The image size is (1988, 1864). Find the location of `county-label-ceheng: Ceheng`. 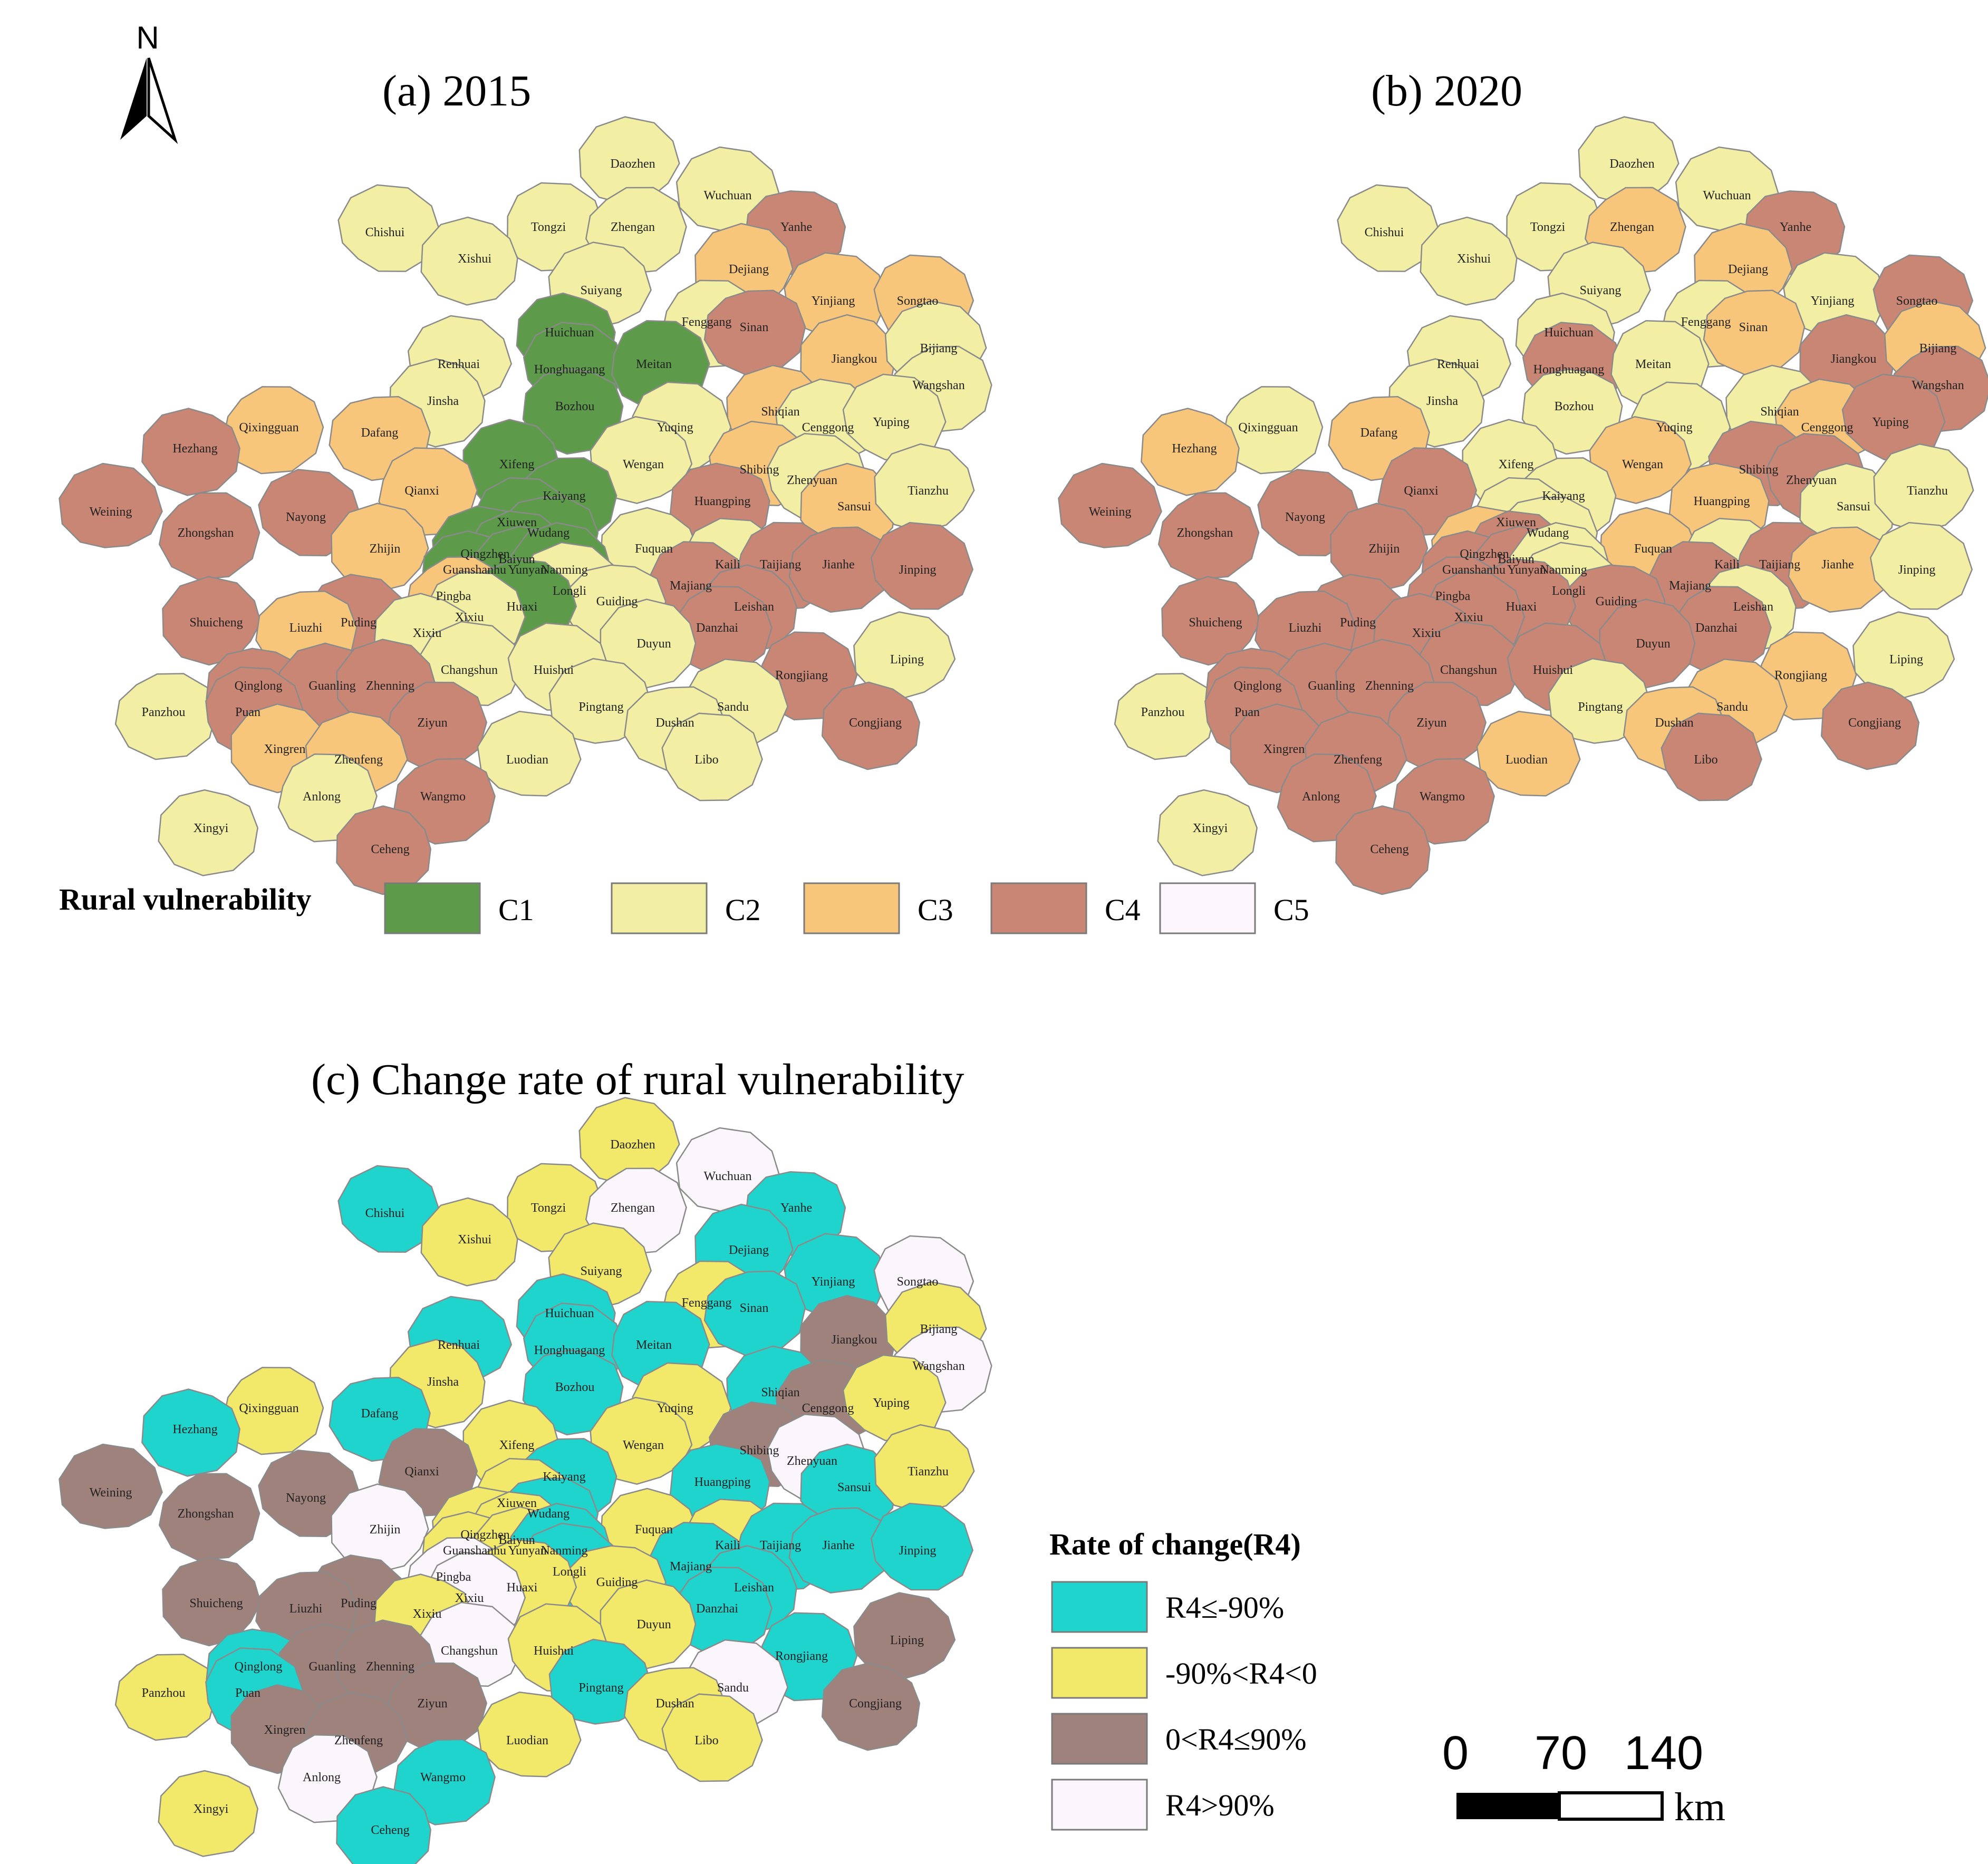

county-label-ceheng: Ceheng is located at coordinates (390, 1830).